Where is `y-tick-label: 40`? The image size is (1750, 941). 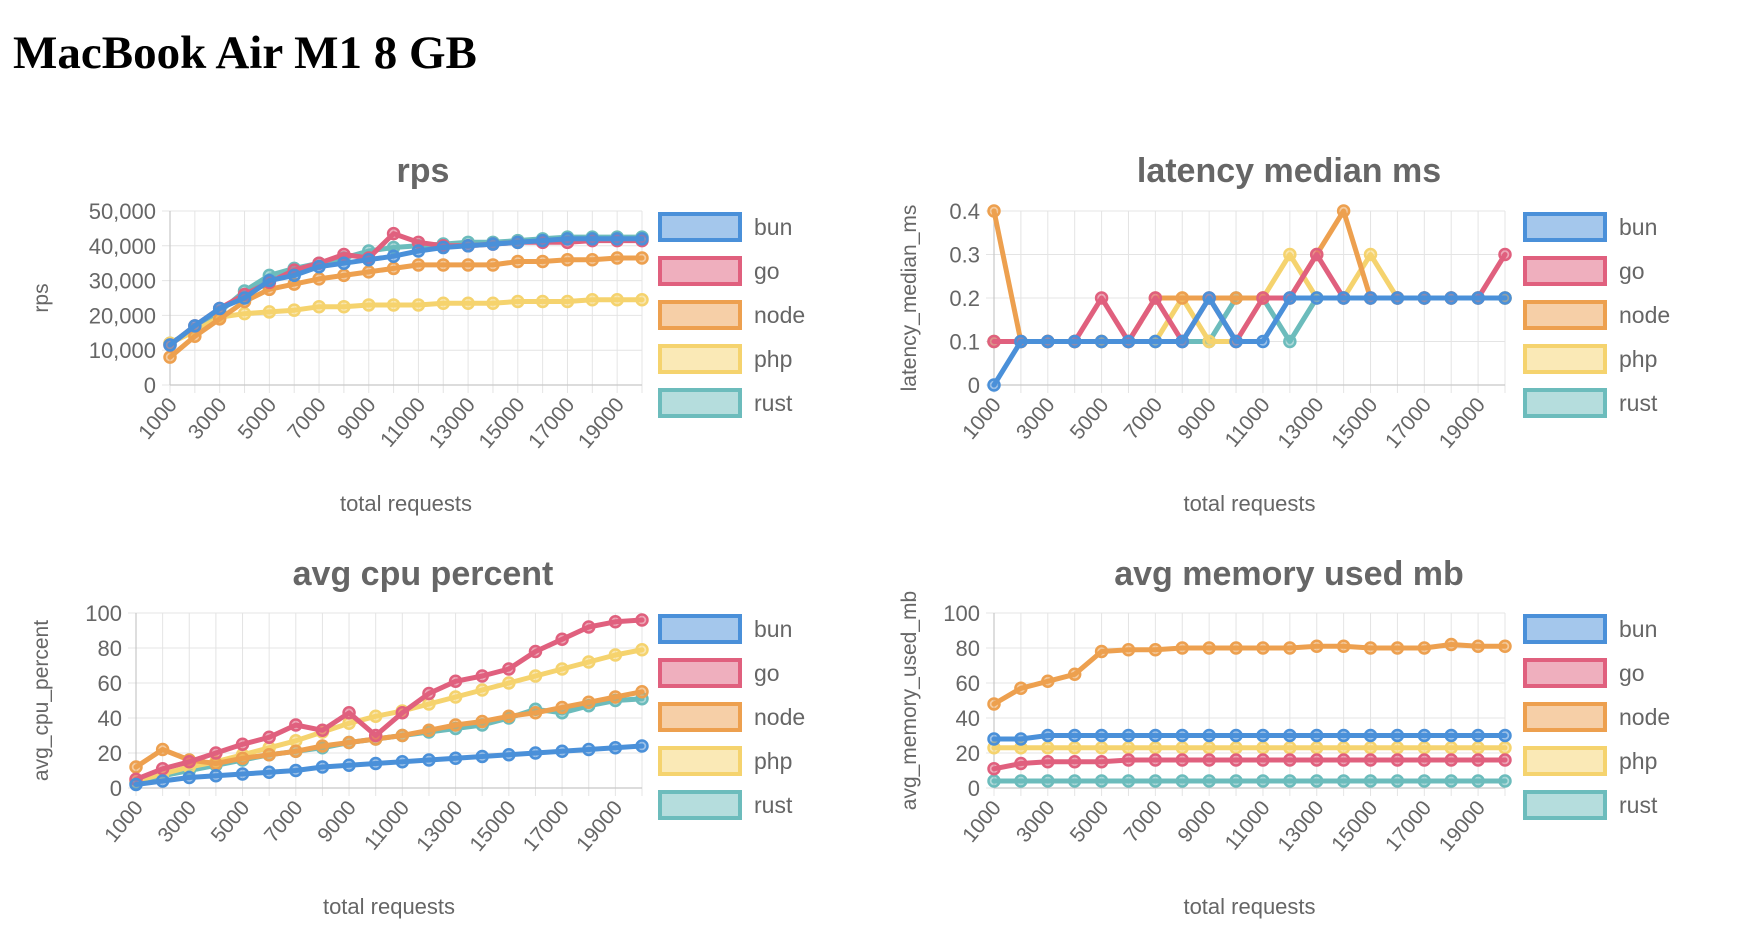
y-tick-label: 40 is located at coordinates (968, 718).